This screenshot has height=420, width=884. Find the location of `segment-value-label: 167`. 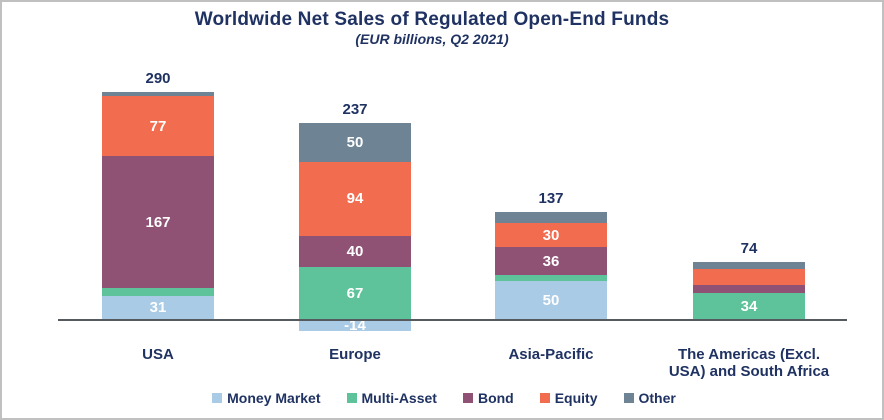

segment-value-label: 167 is located at coordinates (158, 222).